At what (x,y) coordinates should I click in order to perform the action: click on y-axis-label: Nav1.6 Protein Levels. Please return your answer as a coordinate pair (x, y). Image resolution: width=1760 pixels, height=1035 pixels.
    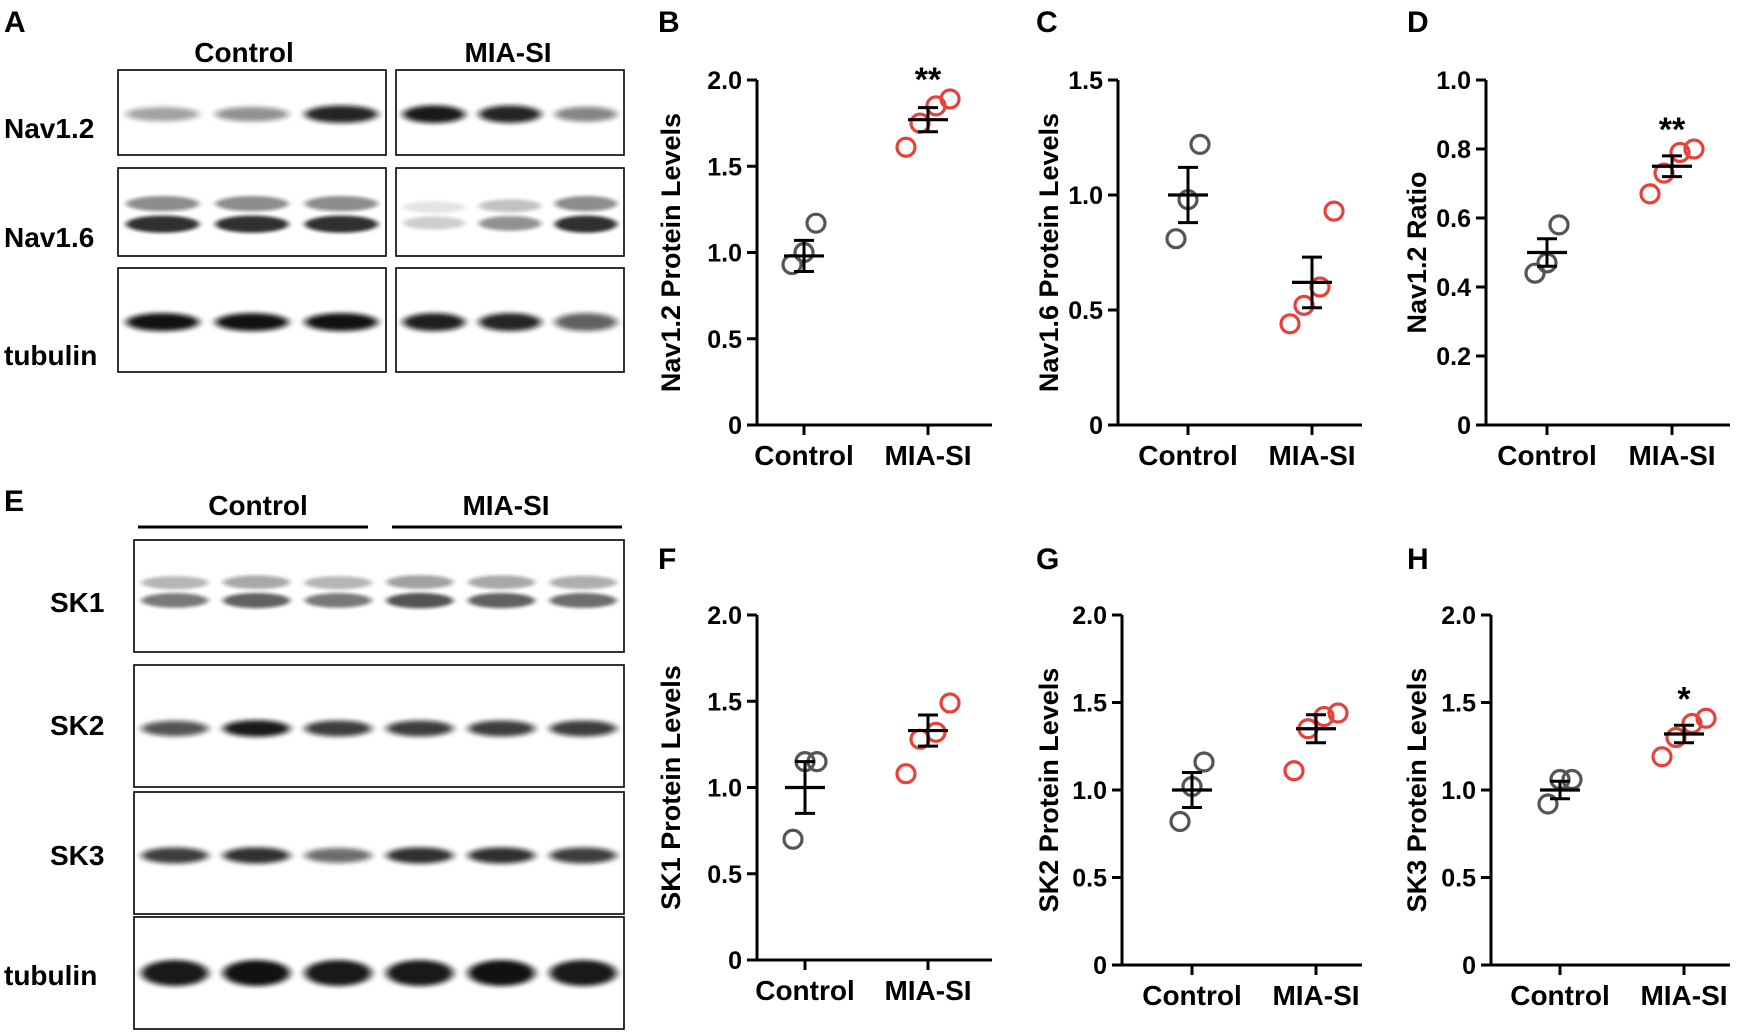
    Looking at the image, I should click on (1049, 252).